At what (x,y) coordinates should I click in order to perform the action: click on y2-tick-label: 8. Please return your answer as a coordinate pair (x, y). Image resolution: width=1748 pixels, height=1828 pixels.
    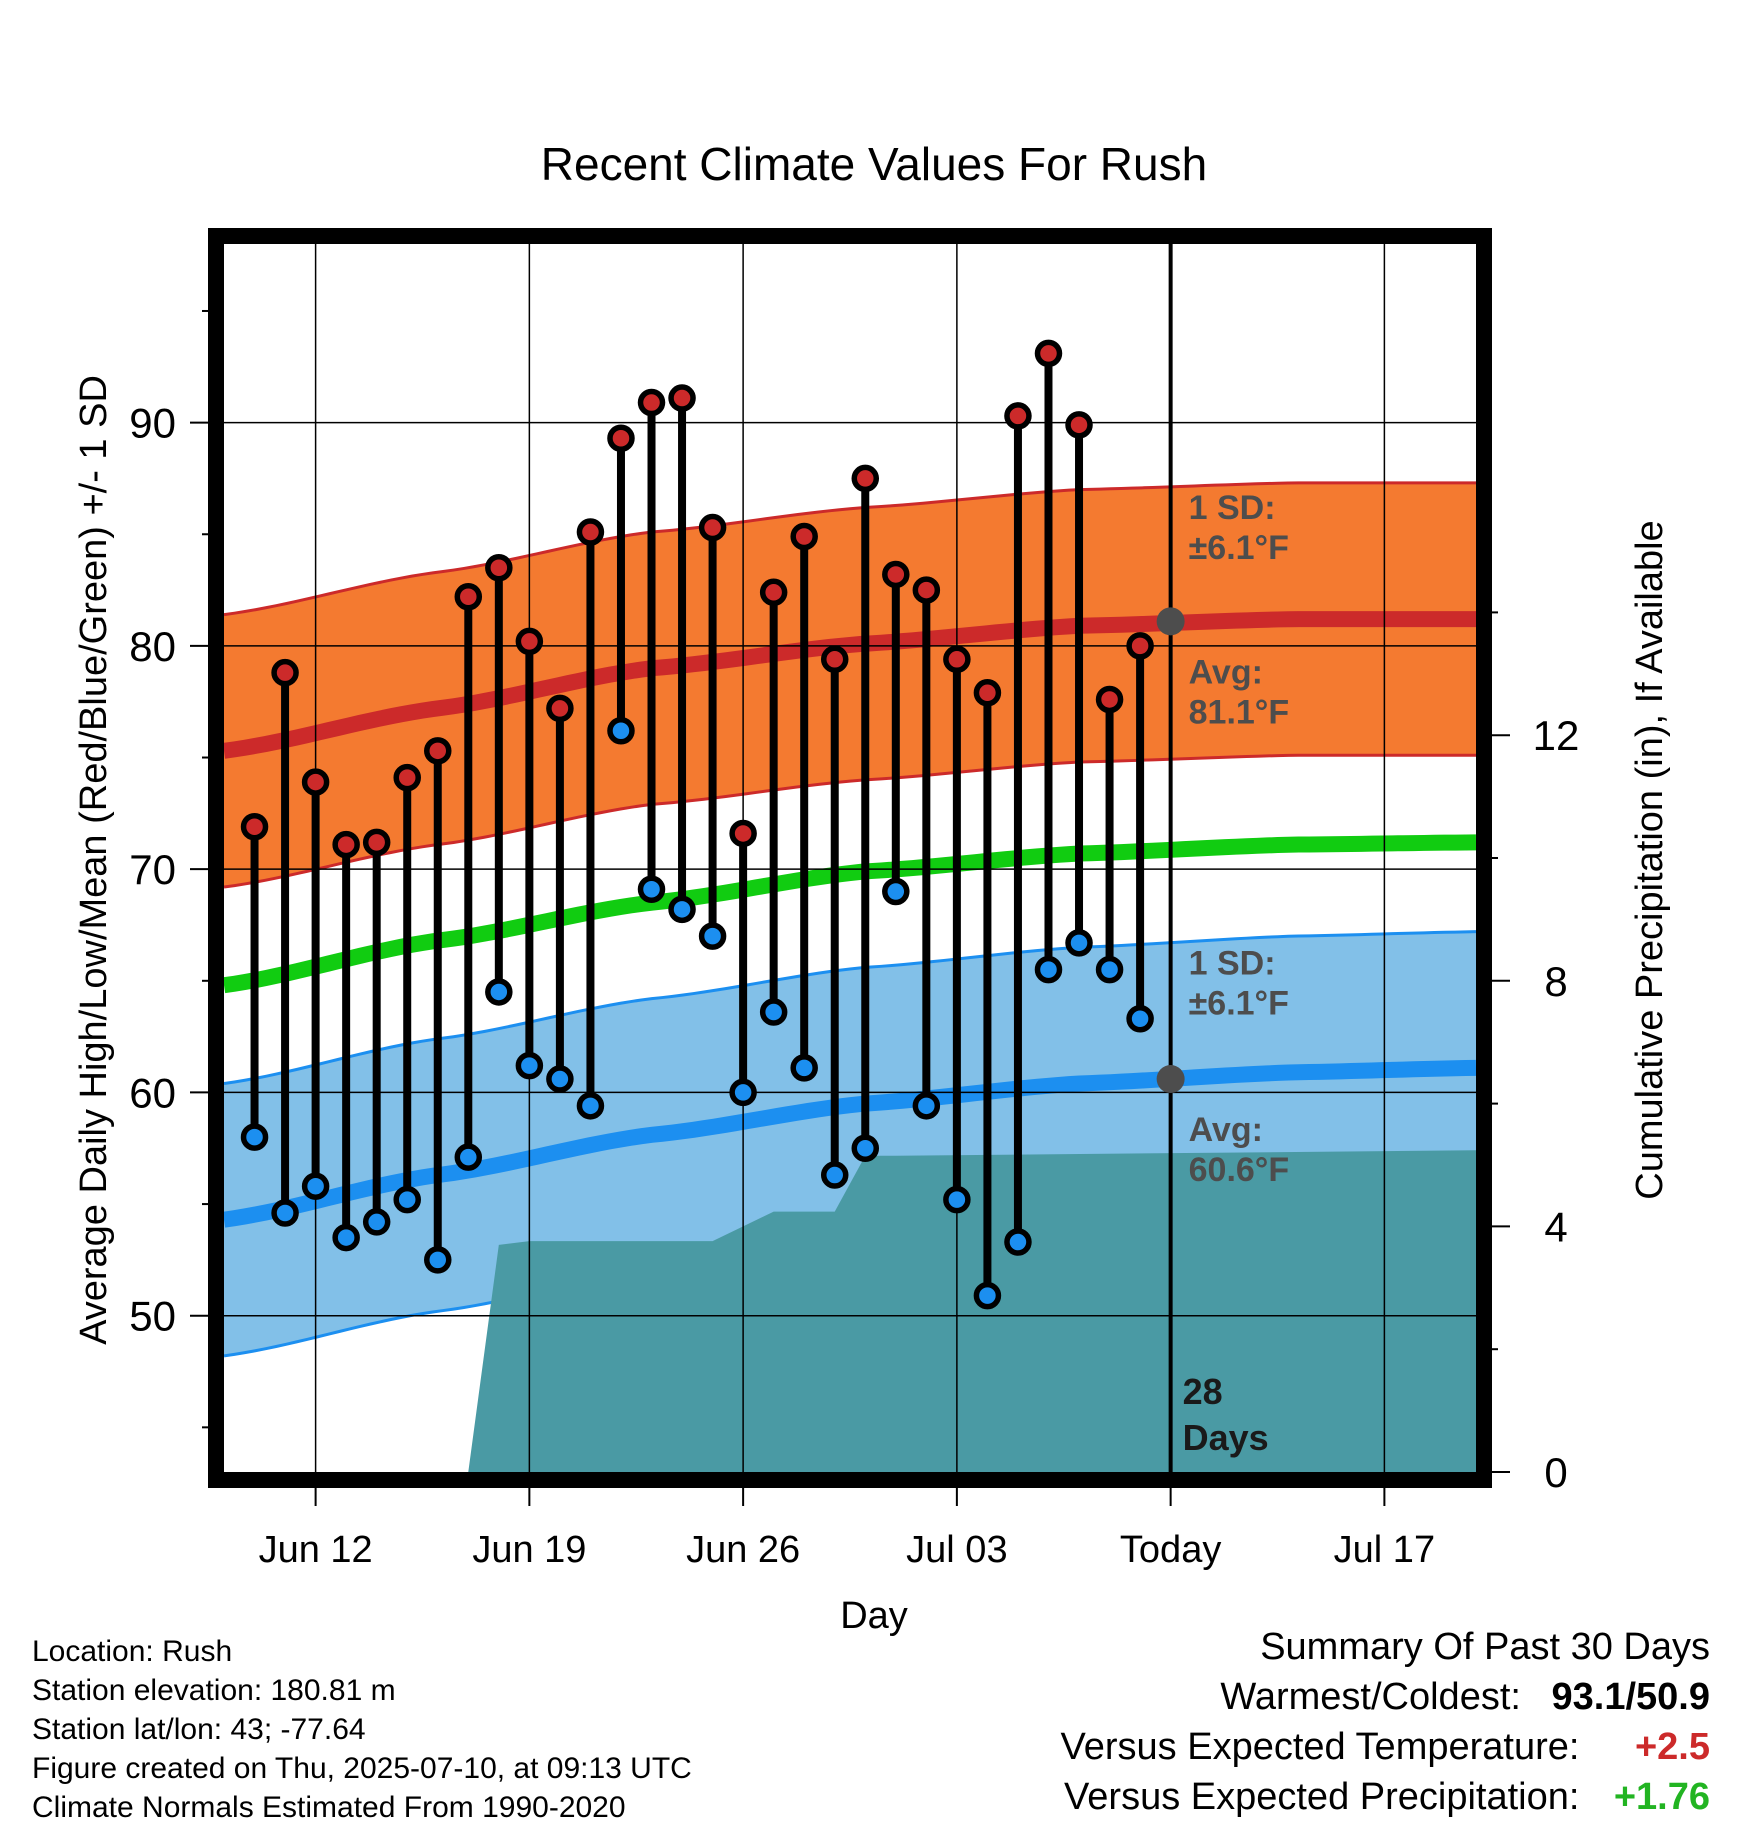
    Looking at the image, I should click on (1555, 981).